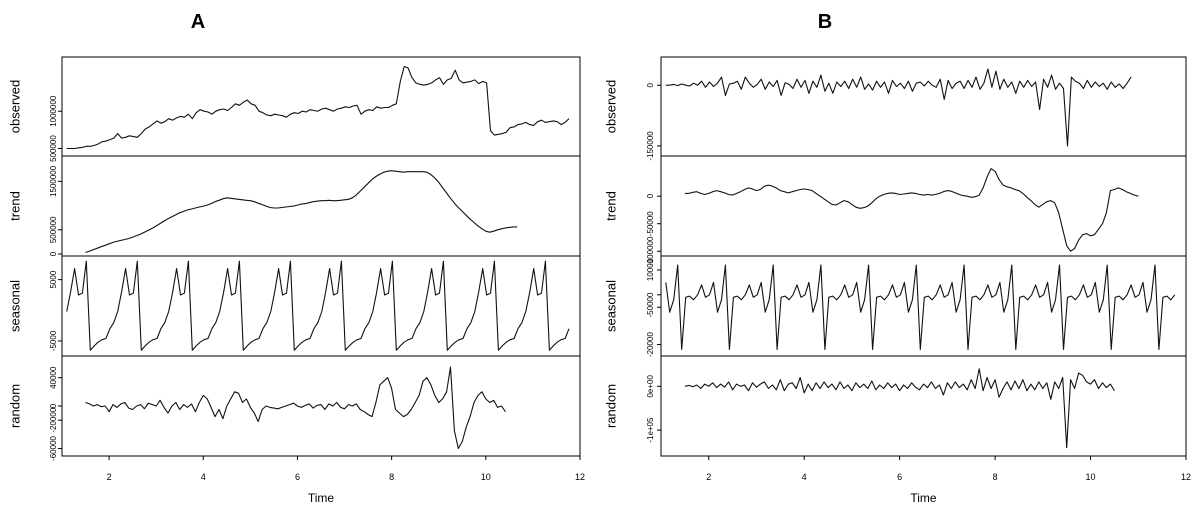  I want to click on y-tick-label: 0e+00, so click(650, 386).